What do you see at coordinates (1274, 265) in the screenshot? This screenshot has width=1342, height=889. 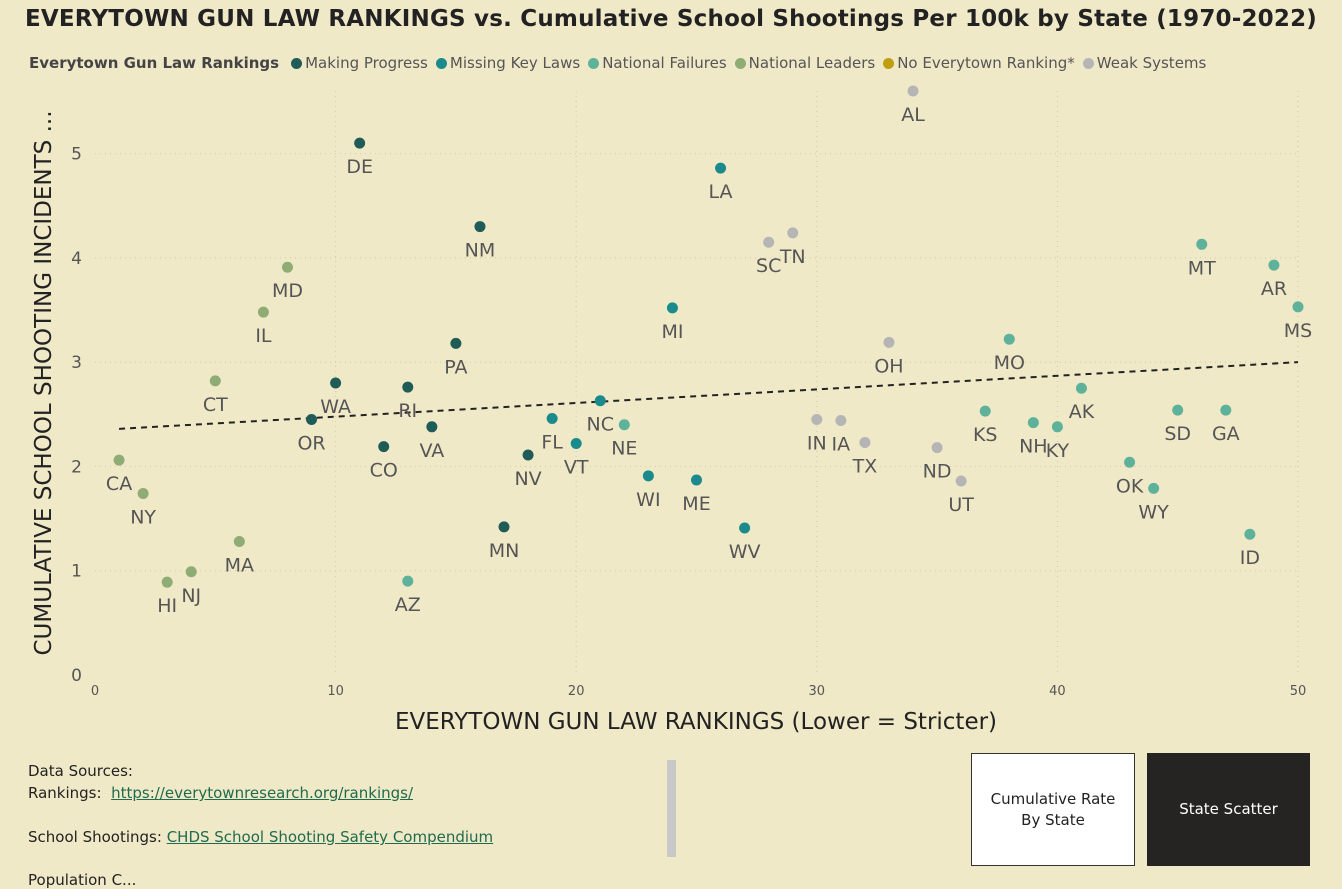 I see `point-ar` at bounding box center [1274, 265].